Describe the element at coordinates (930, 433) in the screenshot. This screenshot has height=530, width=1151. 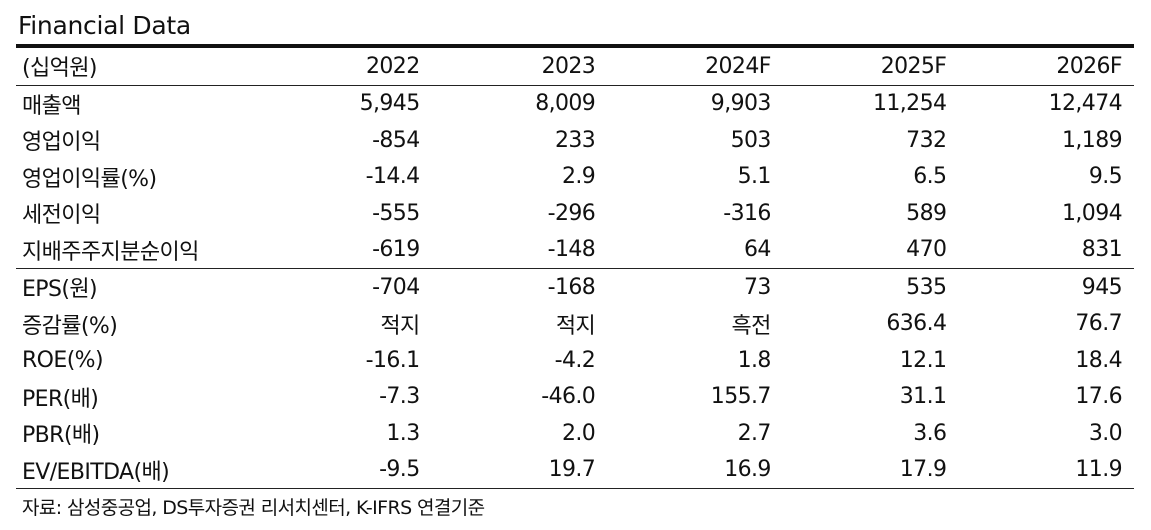
I see `table-cell: 3.6` at that location.